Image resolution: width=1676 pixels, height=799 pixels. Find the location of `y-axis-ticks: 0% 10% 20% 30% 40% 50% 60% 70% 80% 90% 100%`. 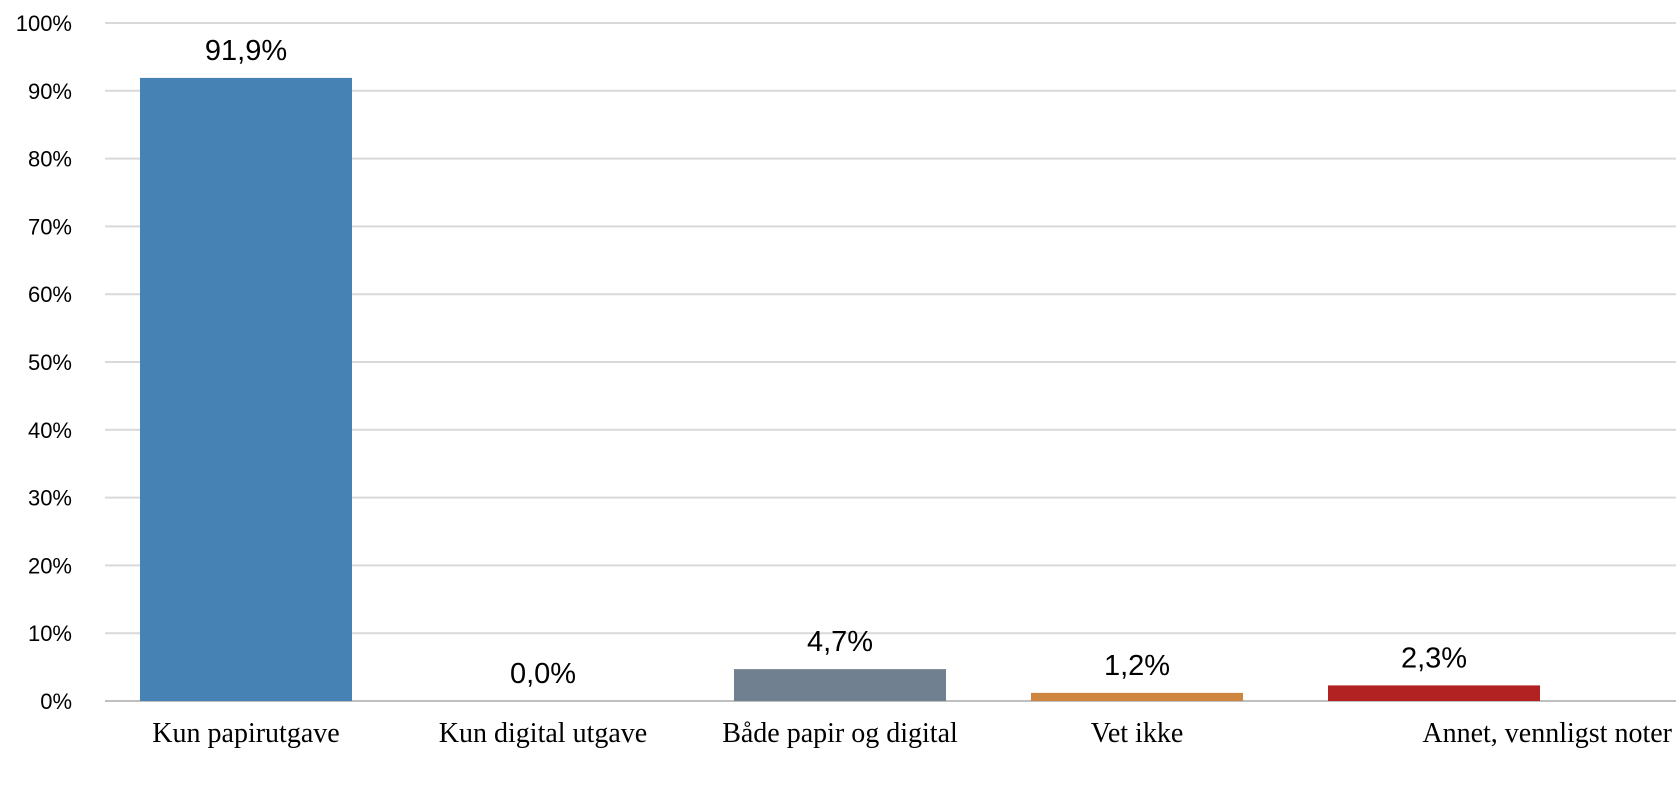

y-axis-ticks: 0% 10% 20% 30% 40% 50% 60% 70% 80% 90% 100% is located at coordinates (44, 362).